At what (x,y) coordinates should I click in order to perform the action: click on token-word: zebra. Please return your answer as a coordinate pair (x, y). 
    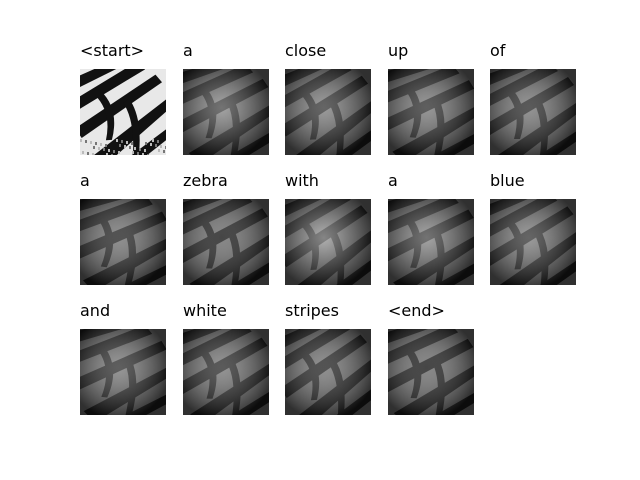
    Looking at the image, I should click on (205, 181).